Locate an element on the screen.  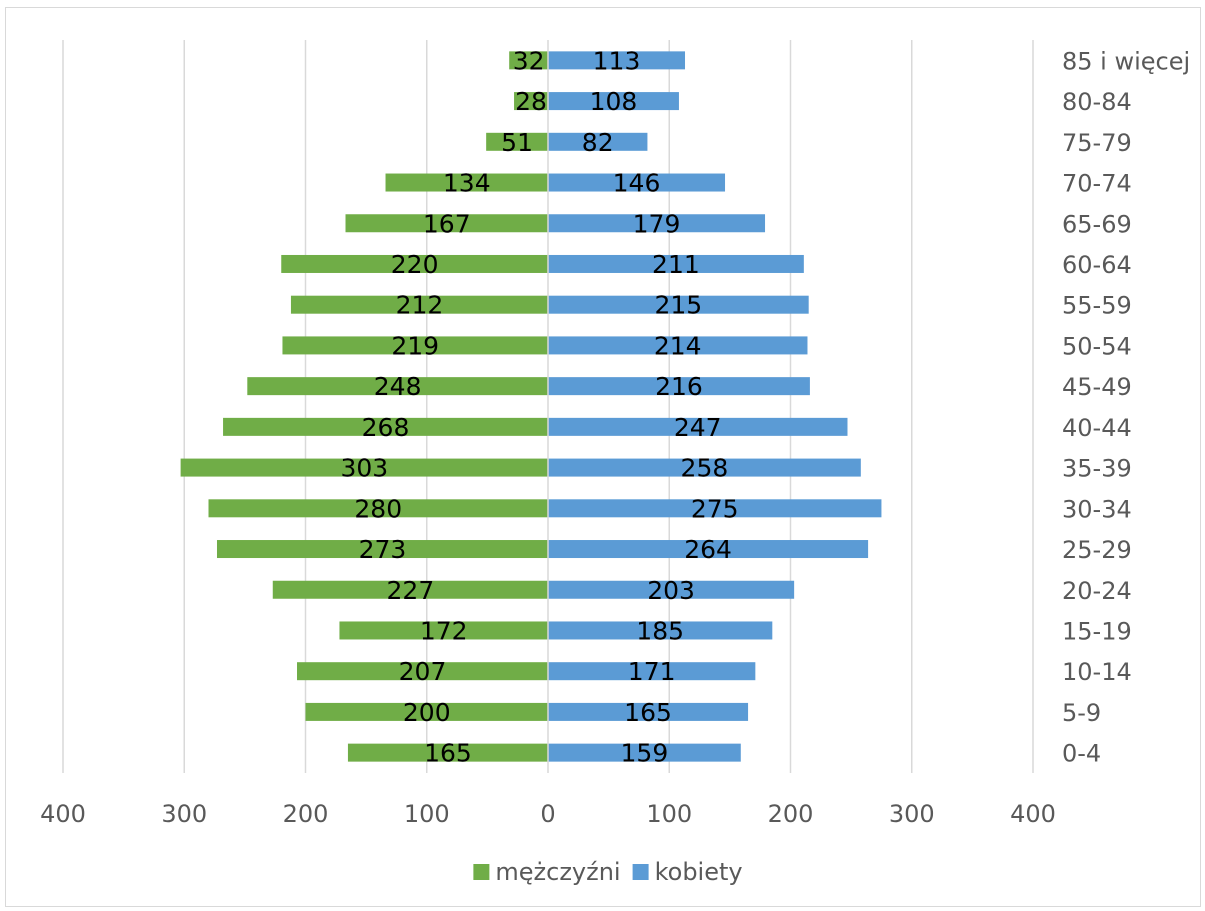
category-label: 70-74 is located at coordinates (1097, 184).